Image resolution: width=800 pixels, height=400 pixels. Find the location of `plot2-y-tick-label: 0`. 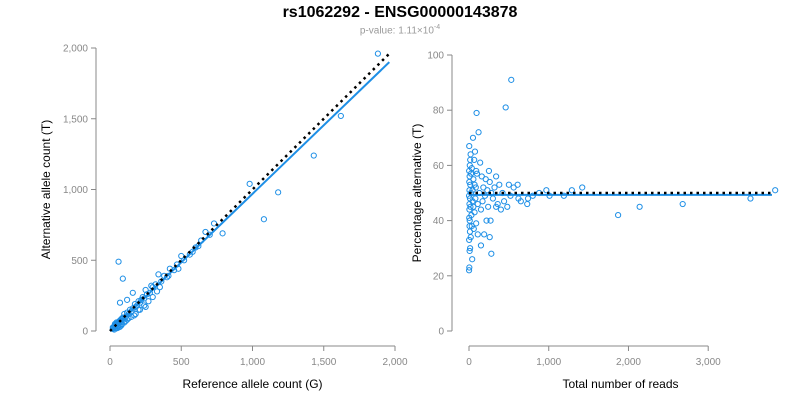

plot2-y-tick-label: 0 is located at coordinates (441, 332).